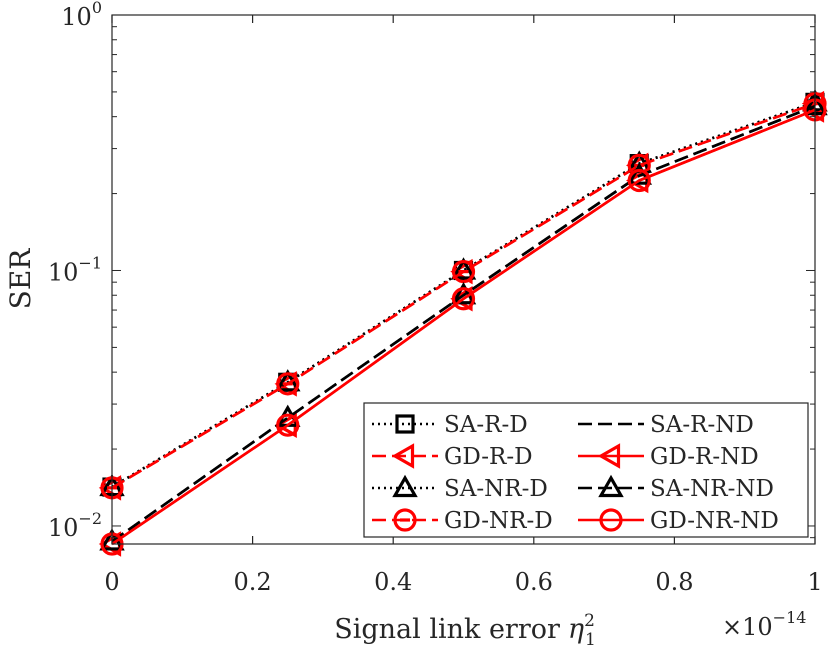 This screenshot has width=830, height=647. What do you see at coordinates (534, 582) in the screenshot?
I see `x-tick-label-3: 0.6` at bounding box center [534, 582].